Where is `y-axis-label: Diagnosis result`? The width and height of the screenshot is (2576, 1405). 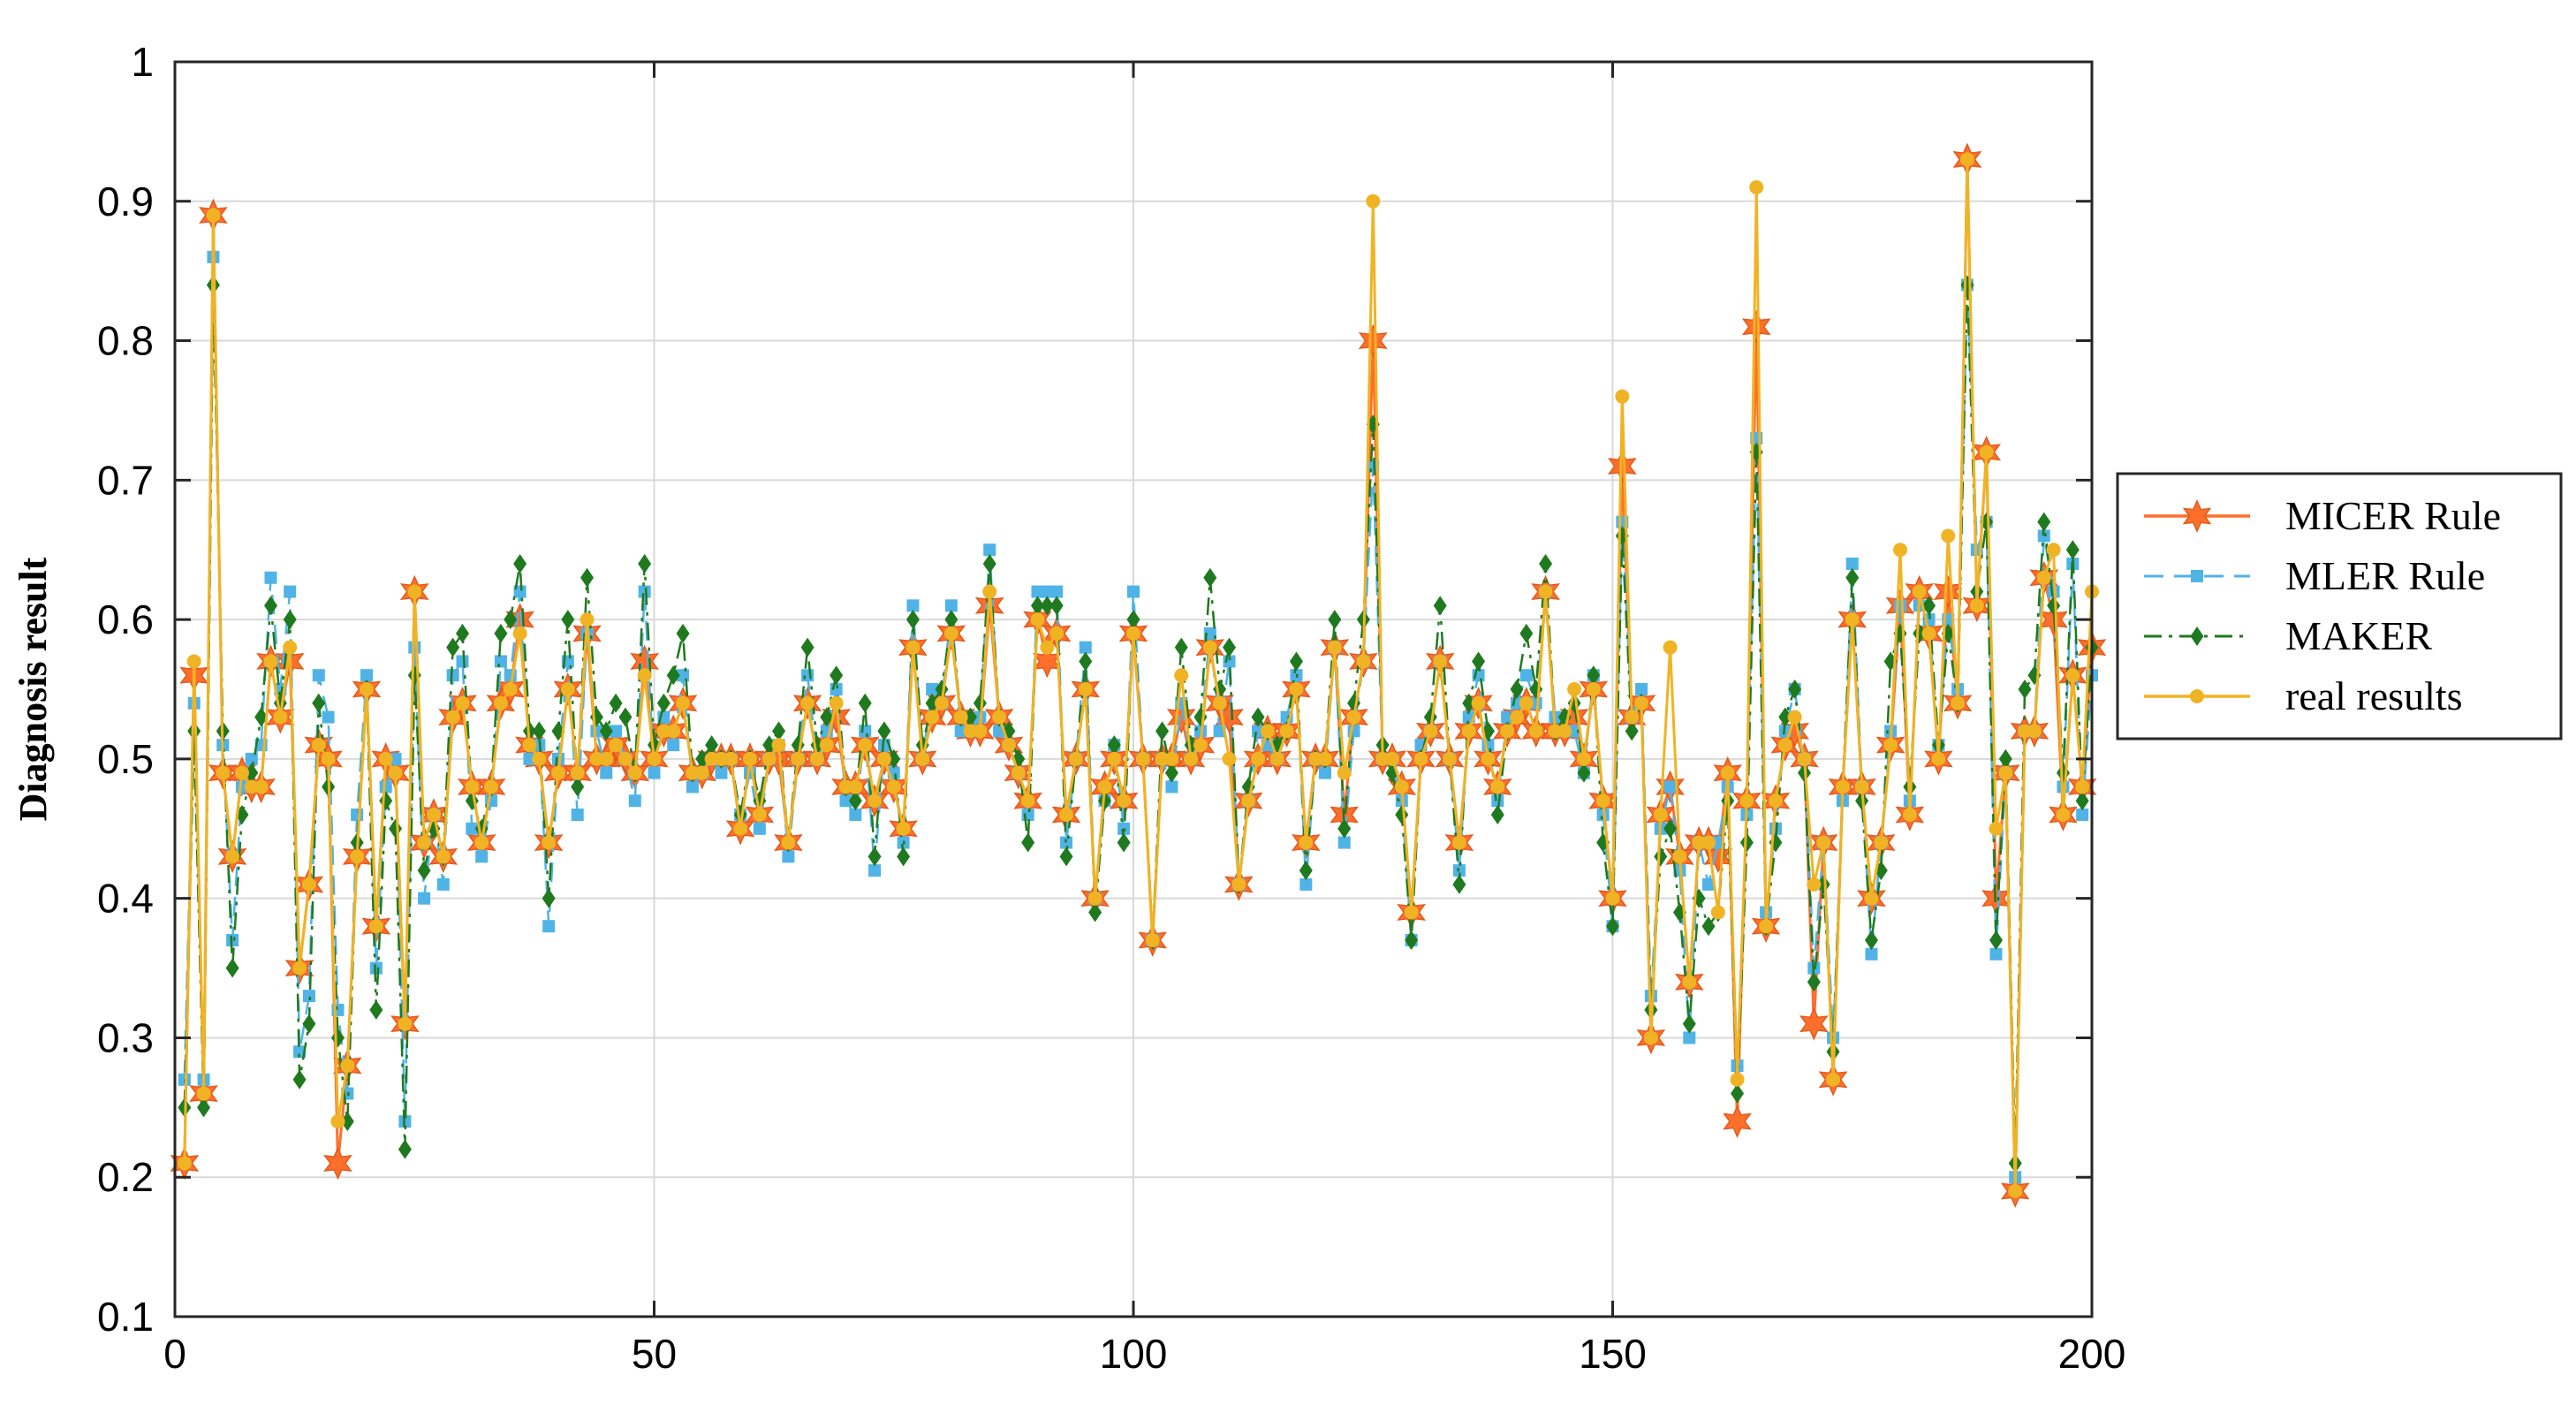
y-axis-label: Diagnosis result is located at coordinates (33, 689).